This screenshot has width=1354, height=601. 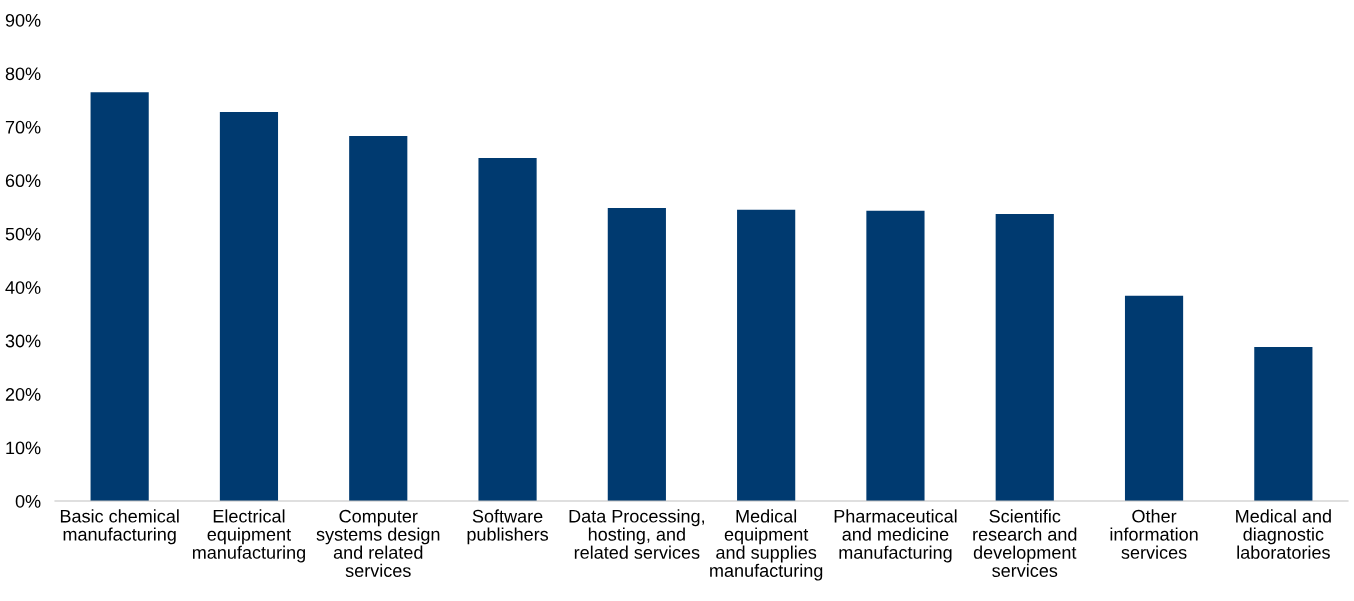 What do you see at coordinates (23, 127) in the screenshot?
I see `y-tick-label: 70%` at bounding box center [23, 127].